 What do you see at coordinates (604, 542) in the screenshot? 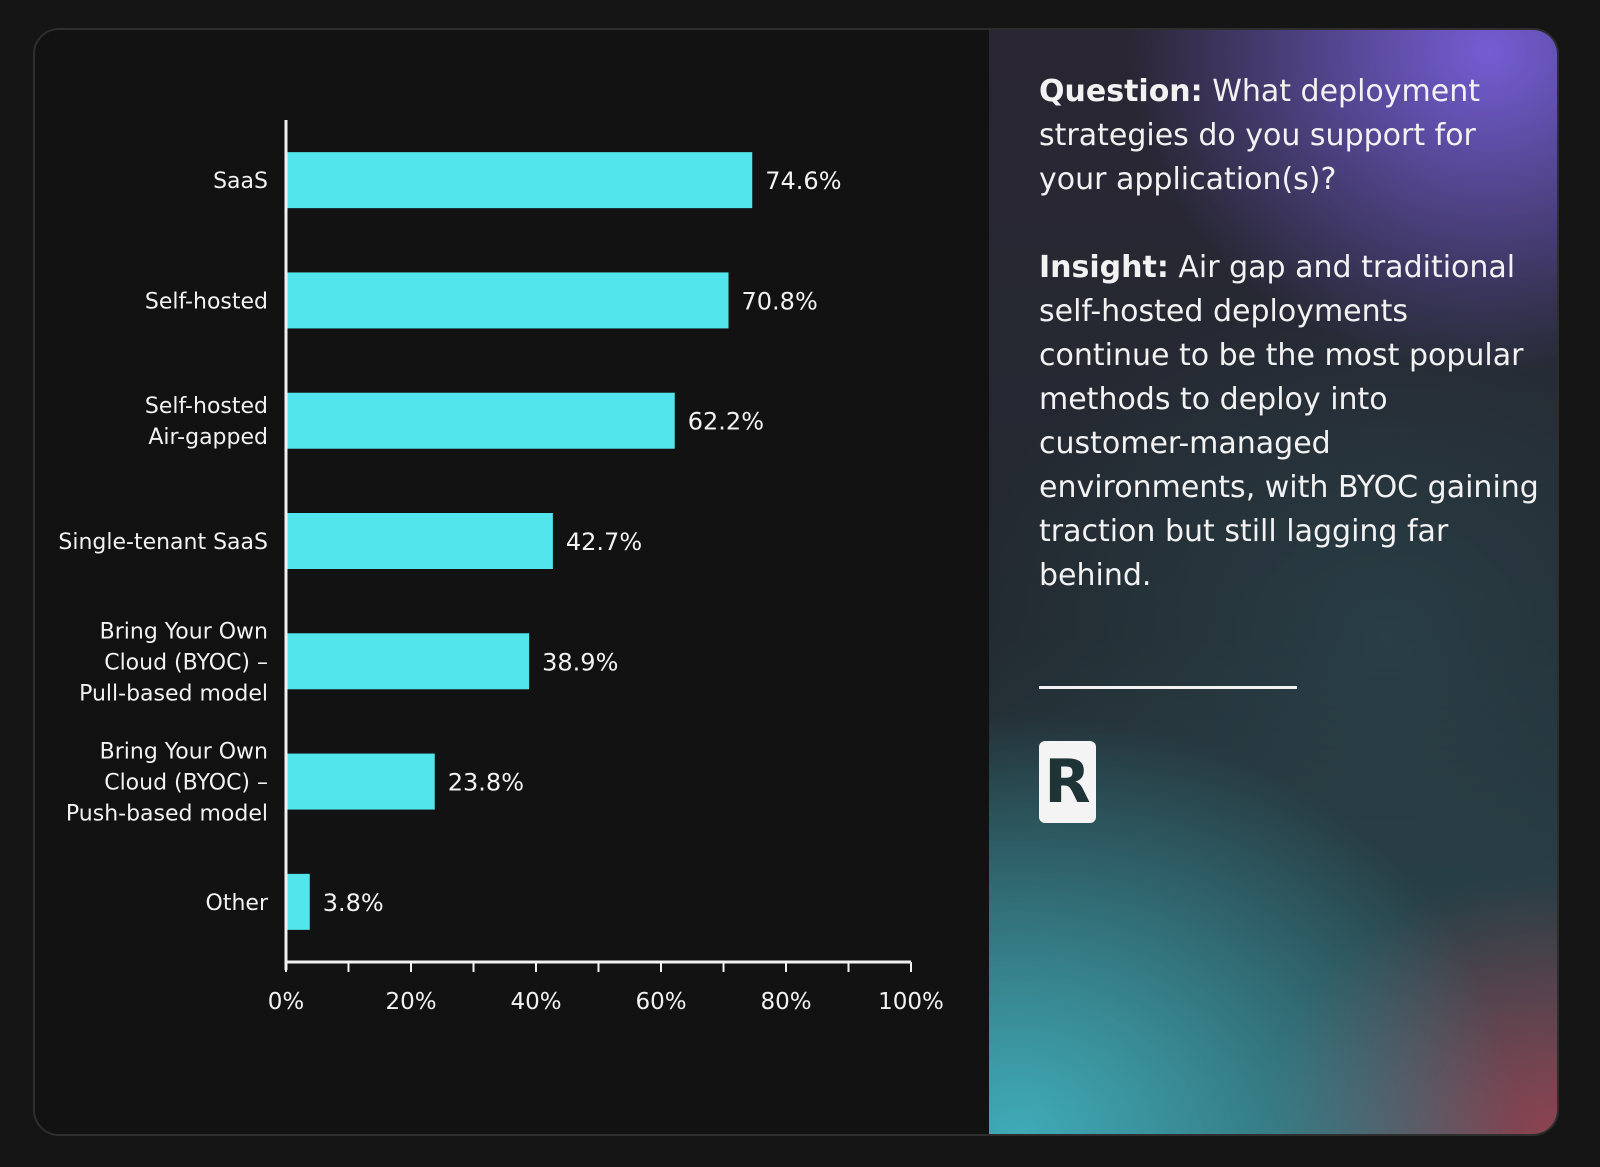
I see `bar-value-label: 42.7%` at bounding box center [604, 542].